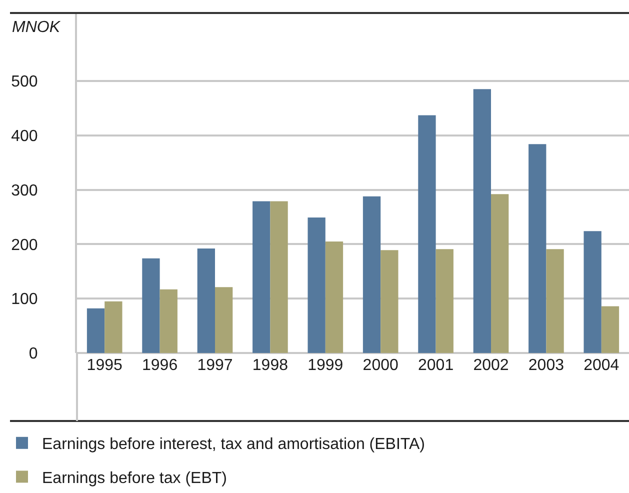 This screenshot has width=629, height=493. I want to click on y-tick-label: 500, so click(24, 82).